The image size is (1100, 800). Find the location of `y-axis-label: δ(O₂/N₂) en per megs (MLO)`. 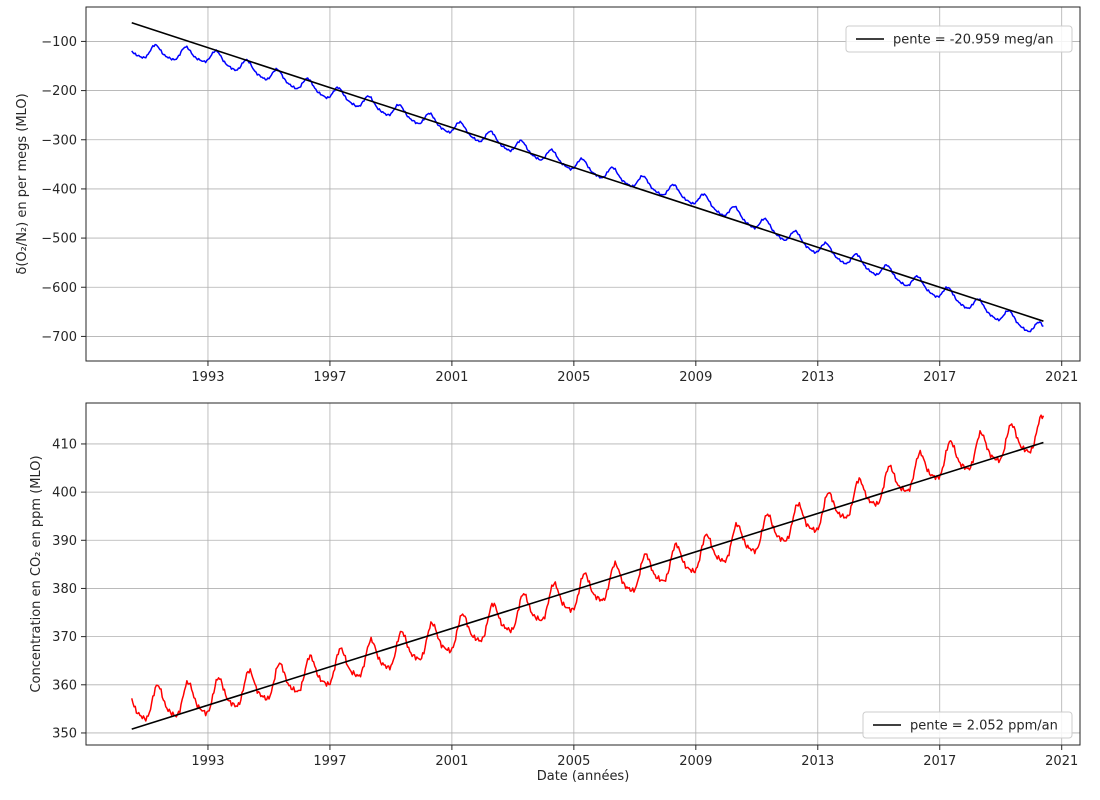

y-axis-label: δ(O₂/N₂) en per megs (MLO) is located at coordinates (22, 183).